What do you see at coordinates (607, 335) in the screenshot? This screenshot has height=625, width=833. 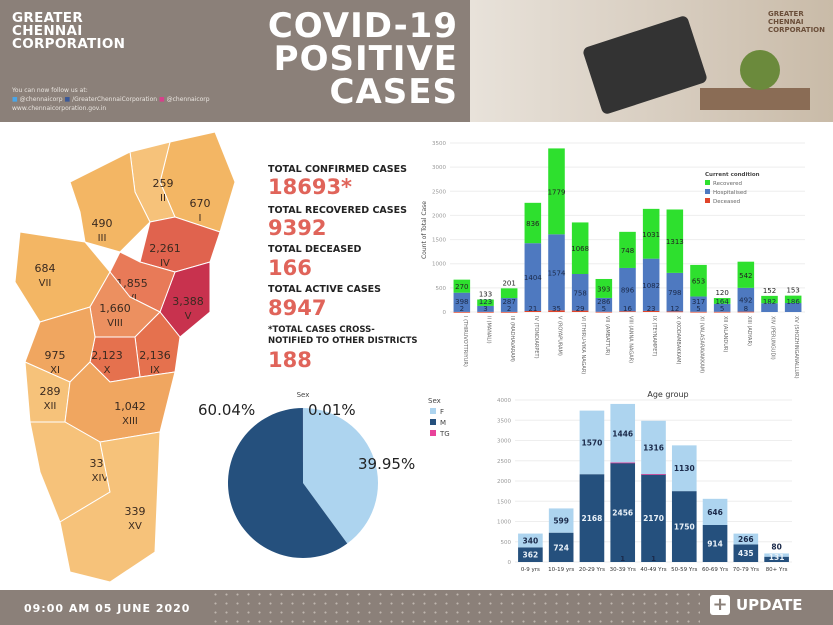 I see `x-tick-label: VII (AMBATTUR)` at bounding box center [607, 335].